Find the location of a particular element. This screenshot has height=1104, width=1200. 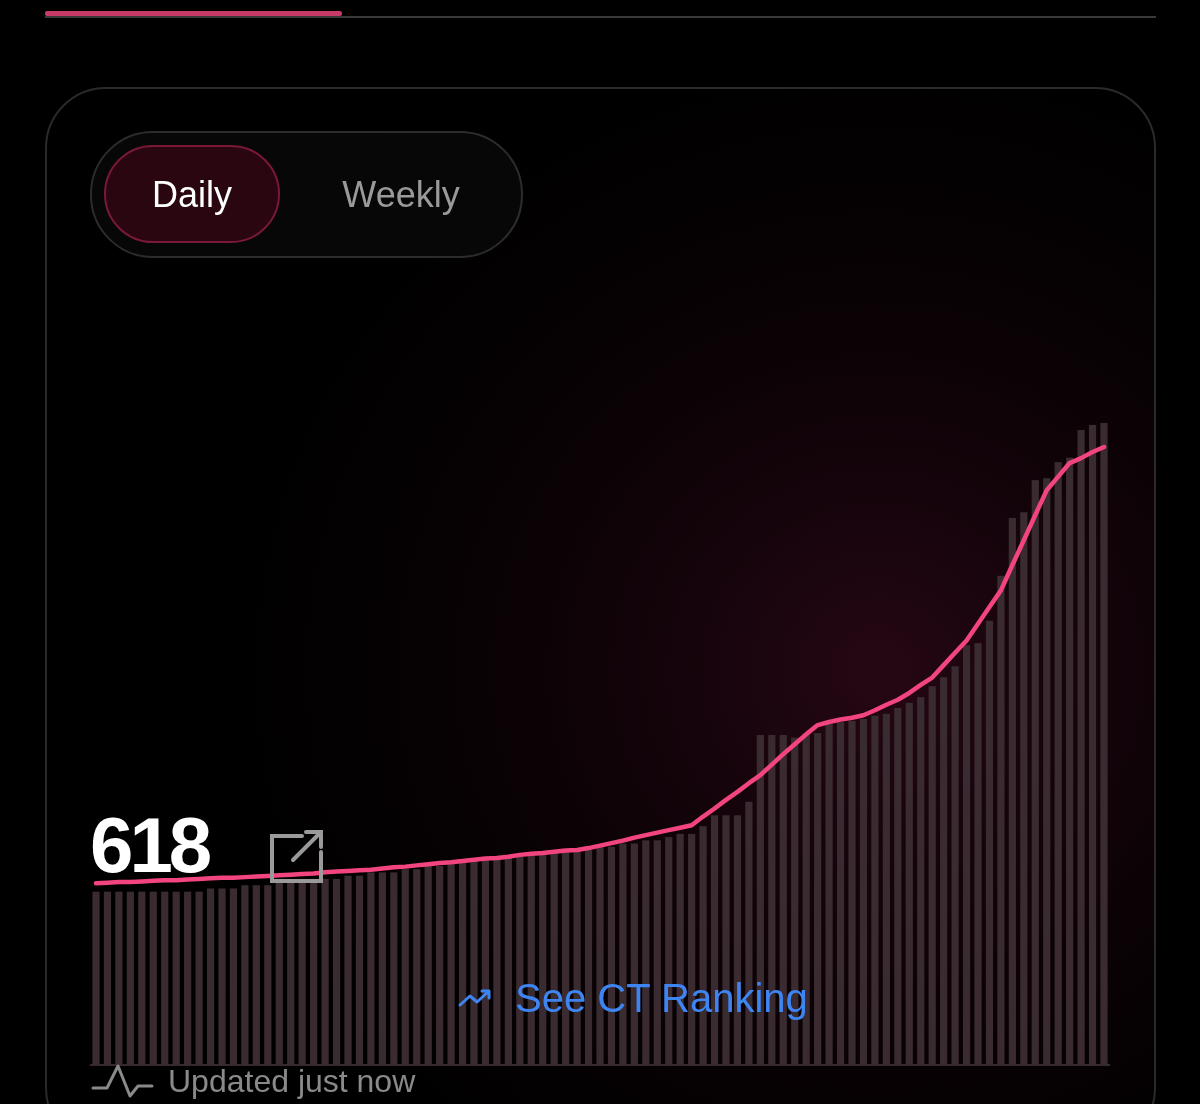

annotation: See CT Ranking is located at coordinates (661, 998).